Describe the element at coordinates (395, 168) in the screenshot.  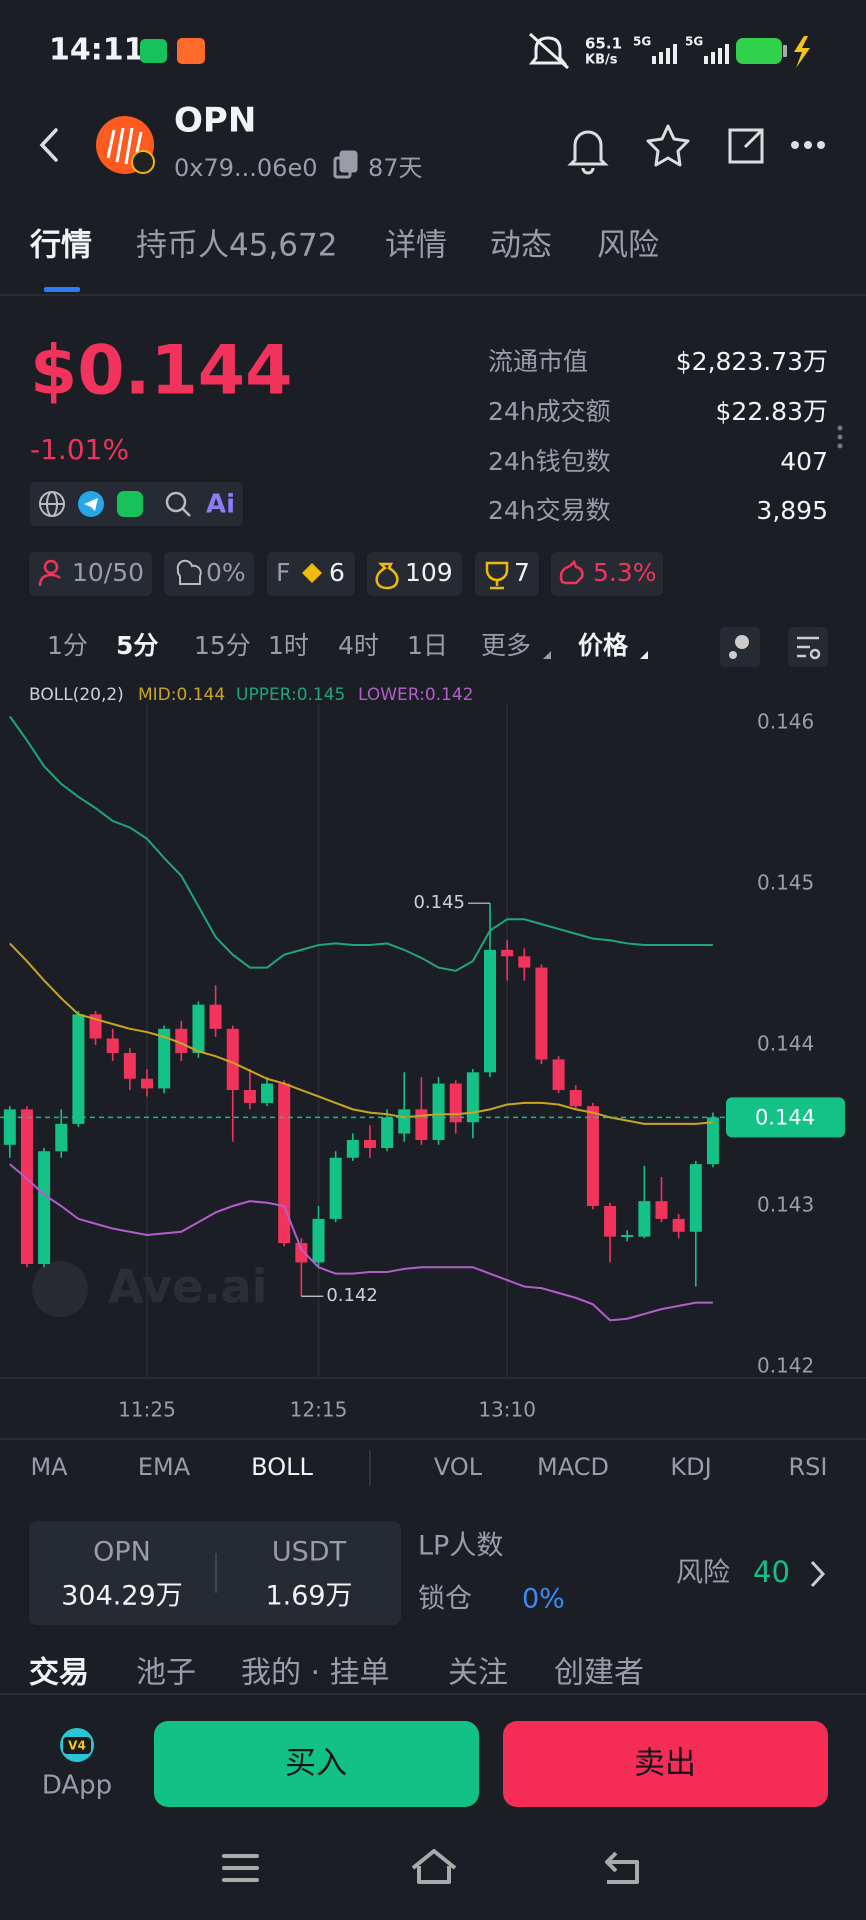
I see `token-age: 87天` at that location.